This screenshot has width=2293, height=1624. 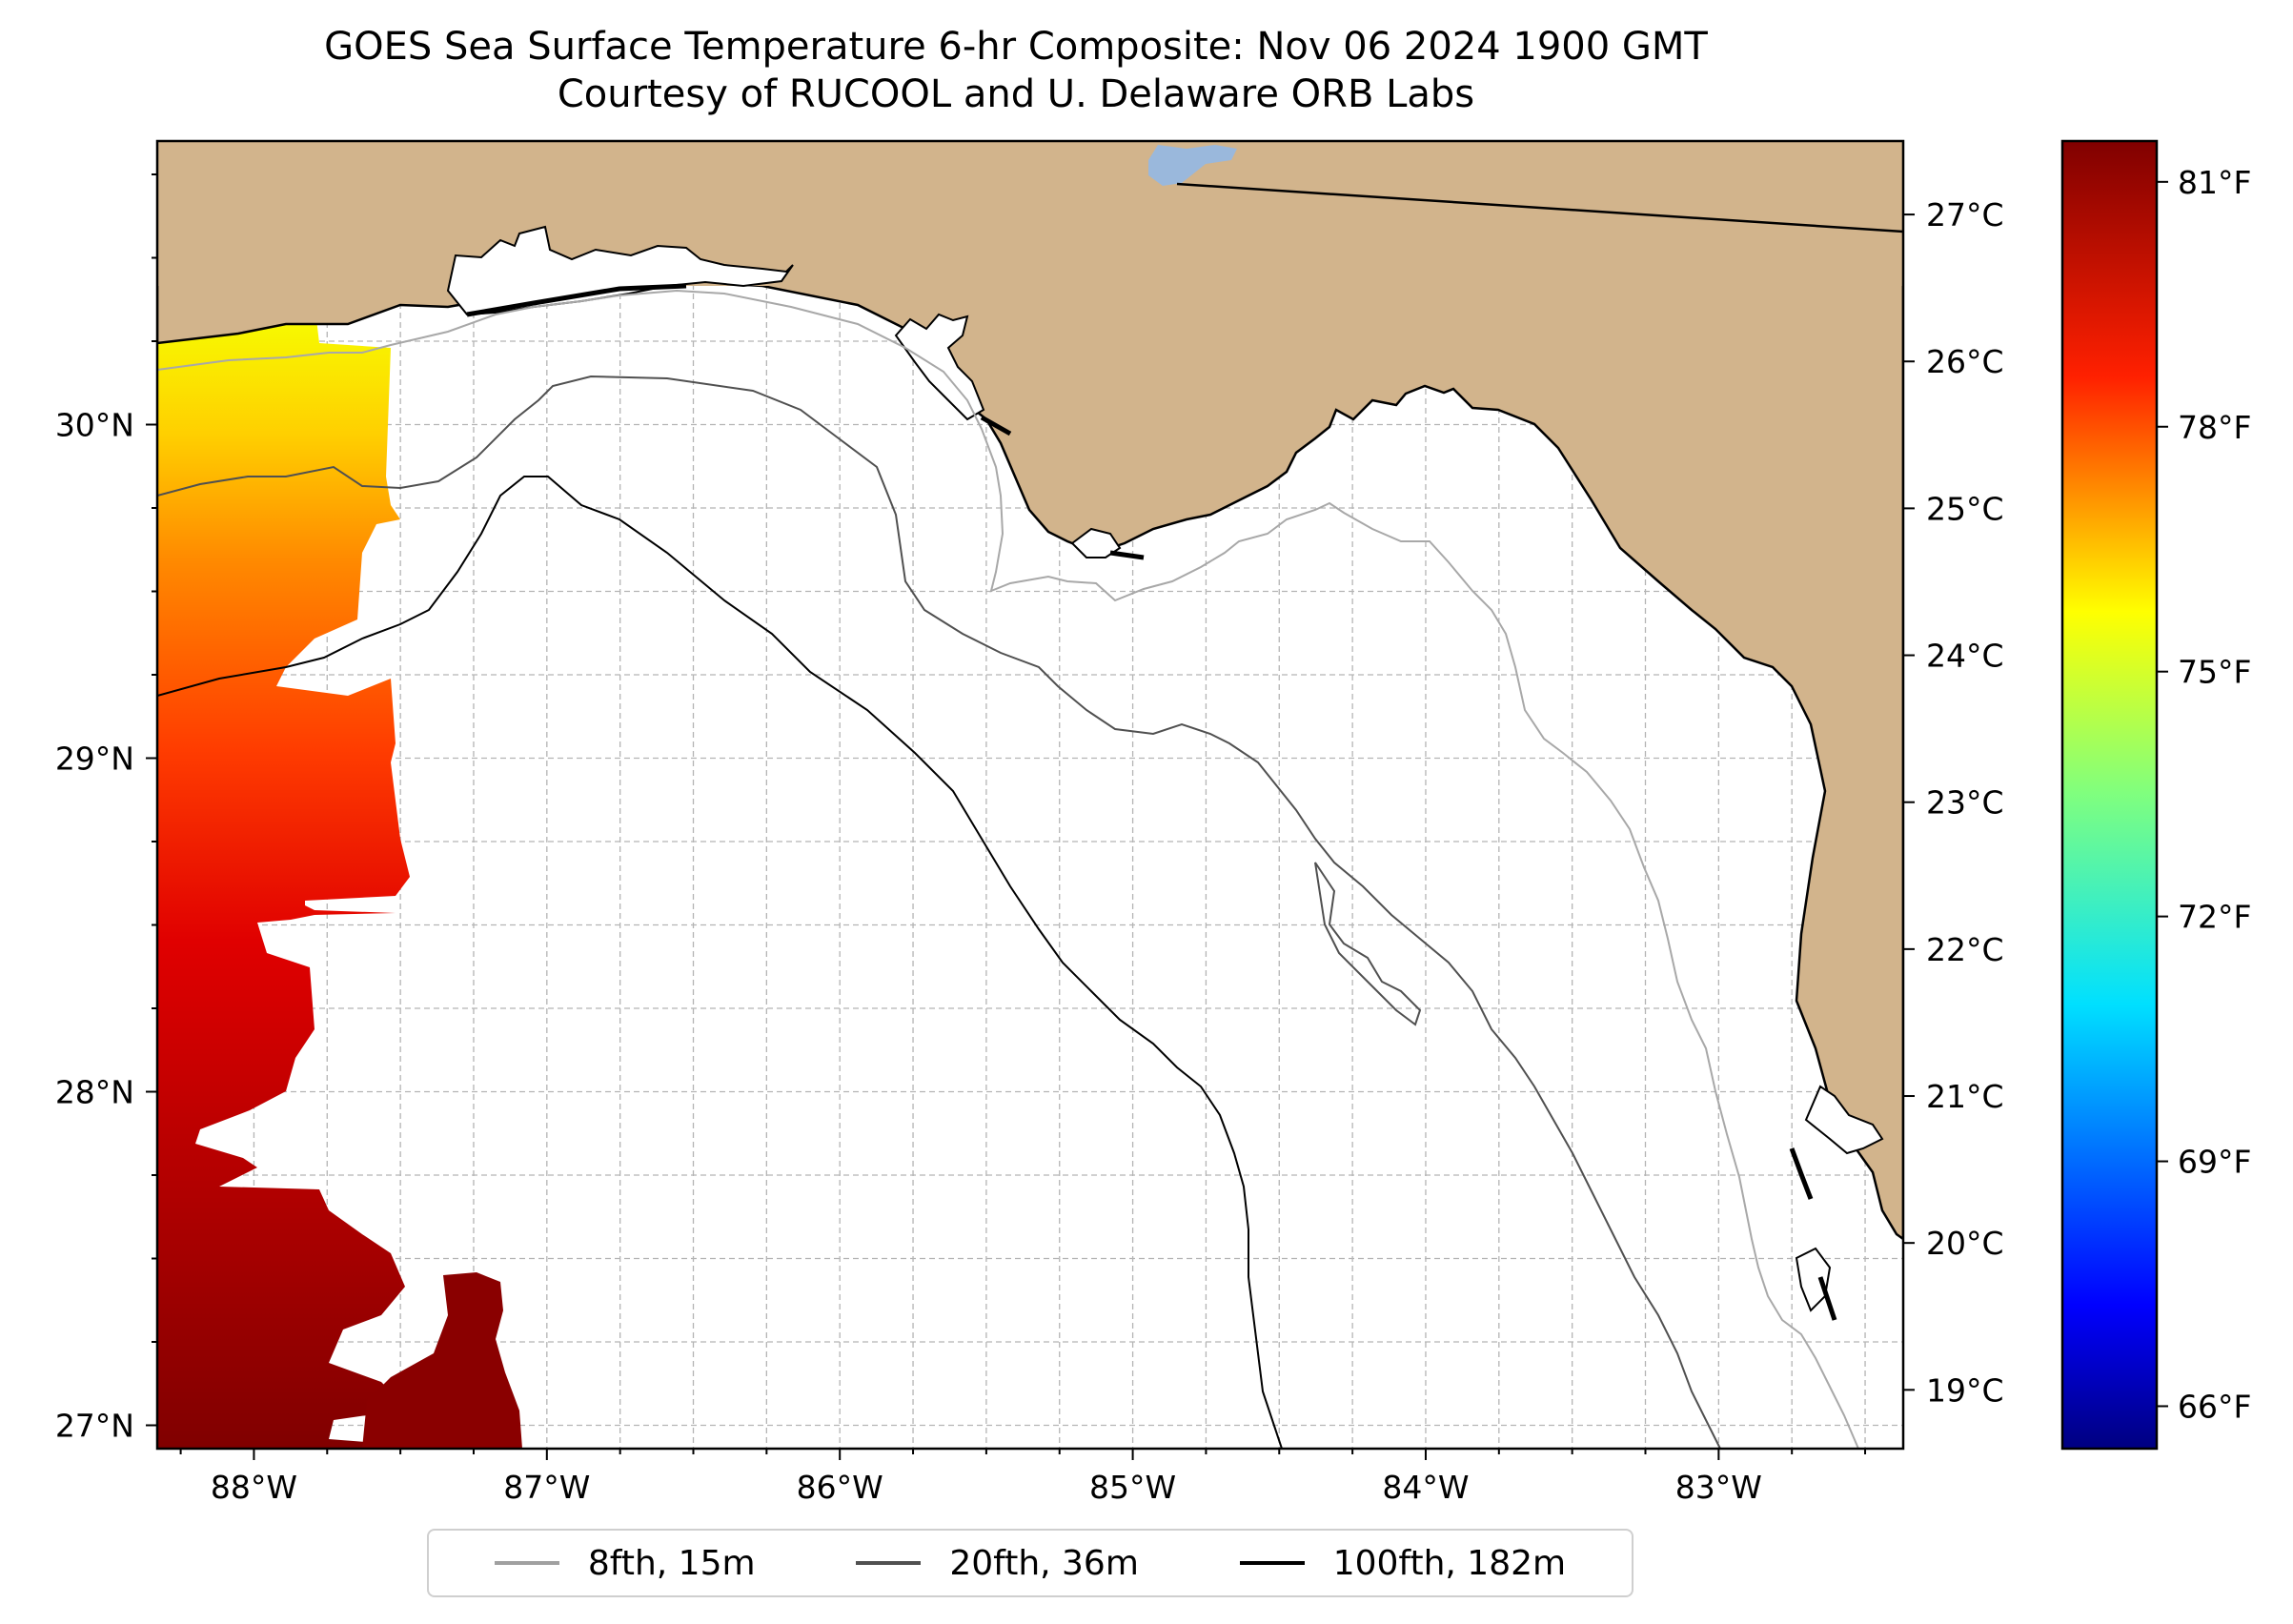 What do you see at coordinates (2214, 917) in the screenshot?
I see `fahrenheit-tick-label: 72°F` at bounding box center [2214, 917].